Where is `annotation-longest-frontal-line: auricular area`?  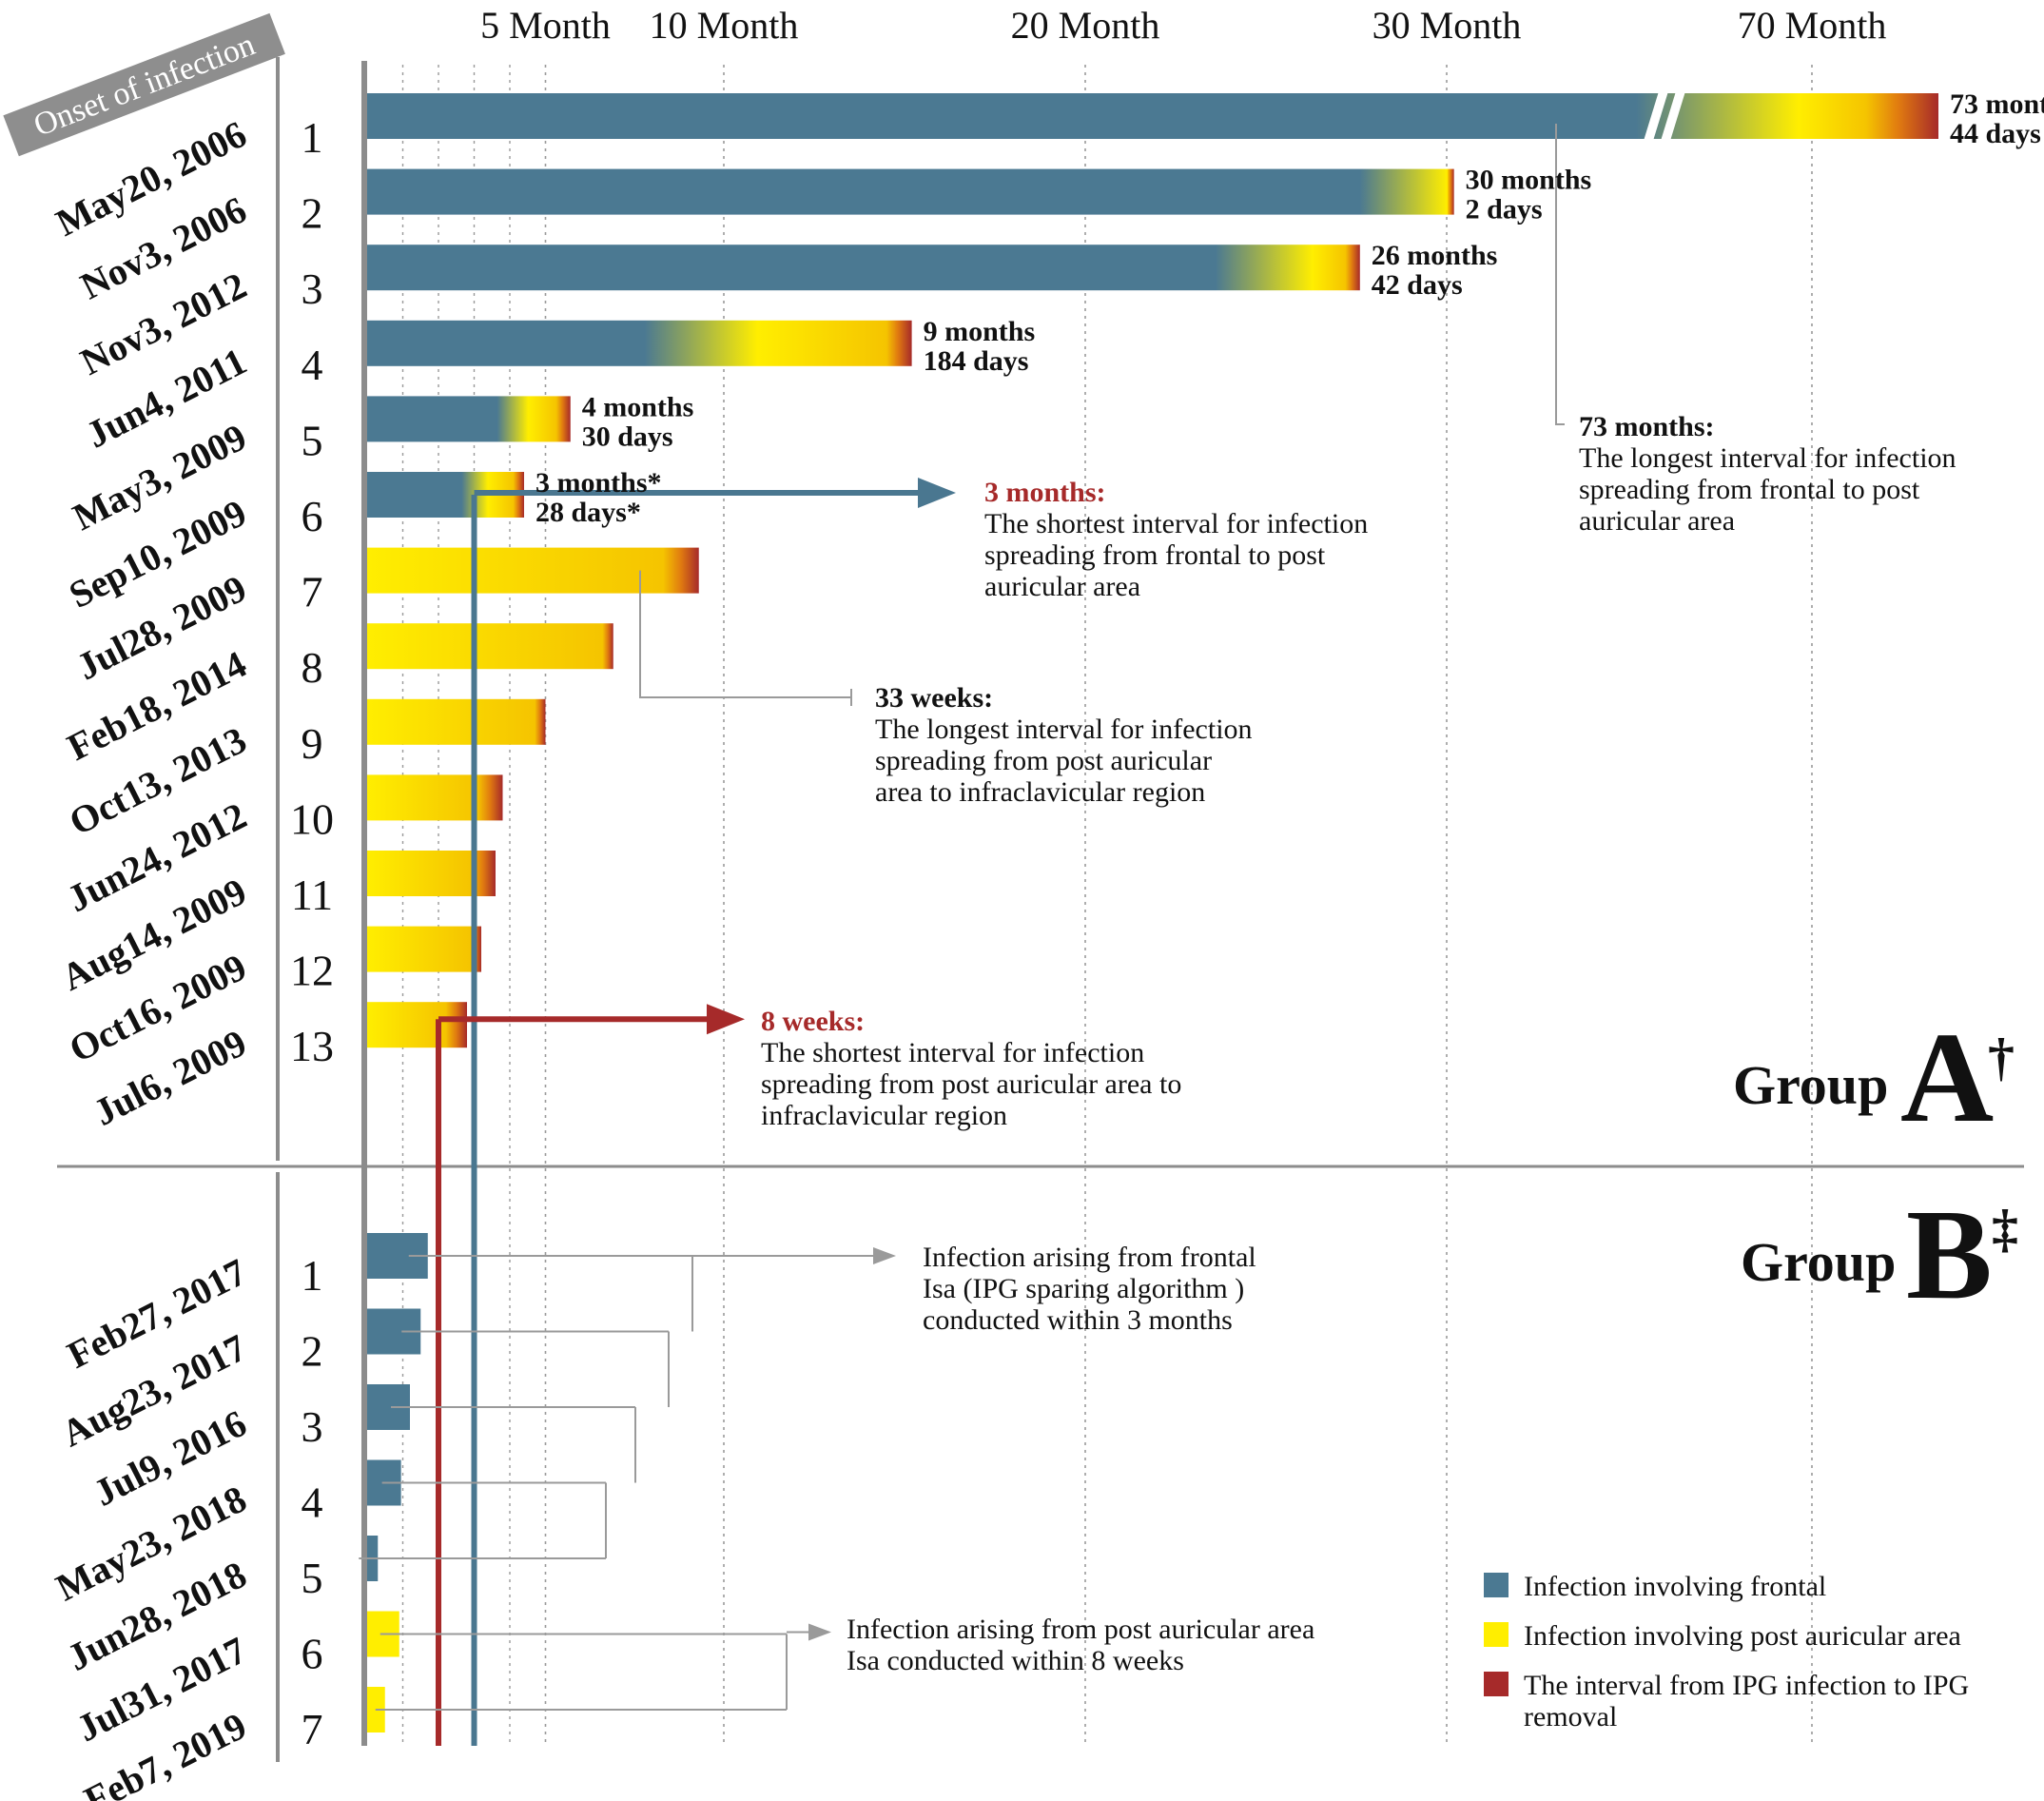 annotation-longest-frontal-line: auricular area is located at coordinates (1657, 521).